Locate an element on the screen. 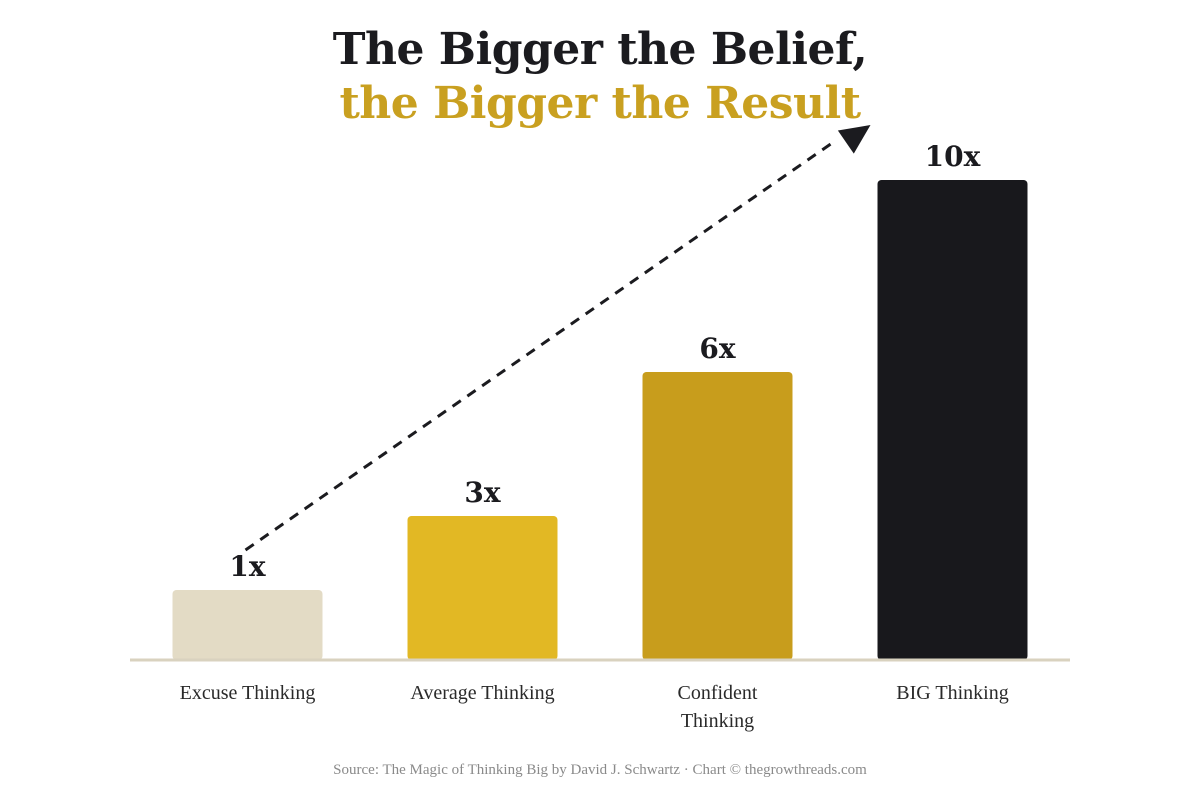 Image resolution: width=1200 pixels, height=800 pixels. bar-value-label-3: 6x is located at coordinates (717, 348).